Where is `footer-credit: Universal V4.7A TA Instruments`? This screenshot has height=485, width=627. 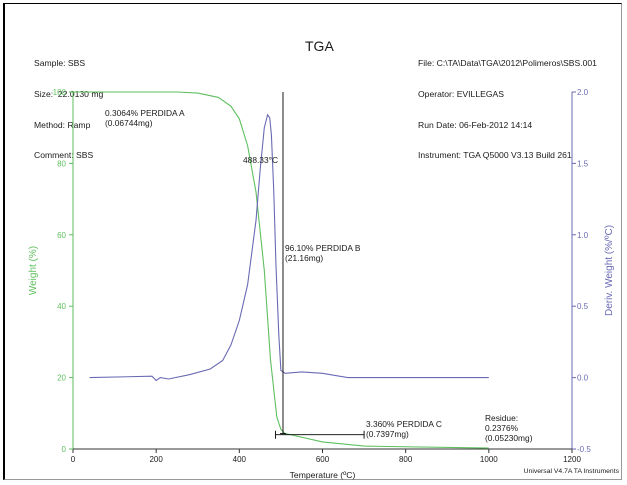
footer-credit: Universal V4.7A TA Instruments is located at coordinates (571, 471).